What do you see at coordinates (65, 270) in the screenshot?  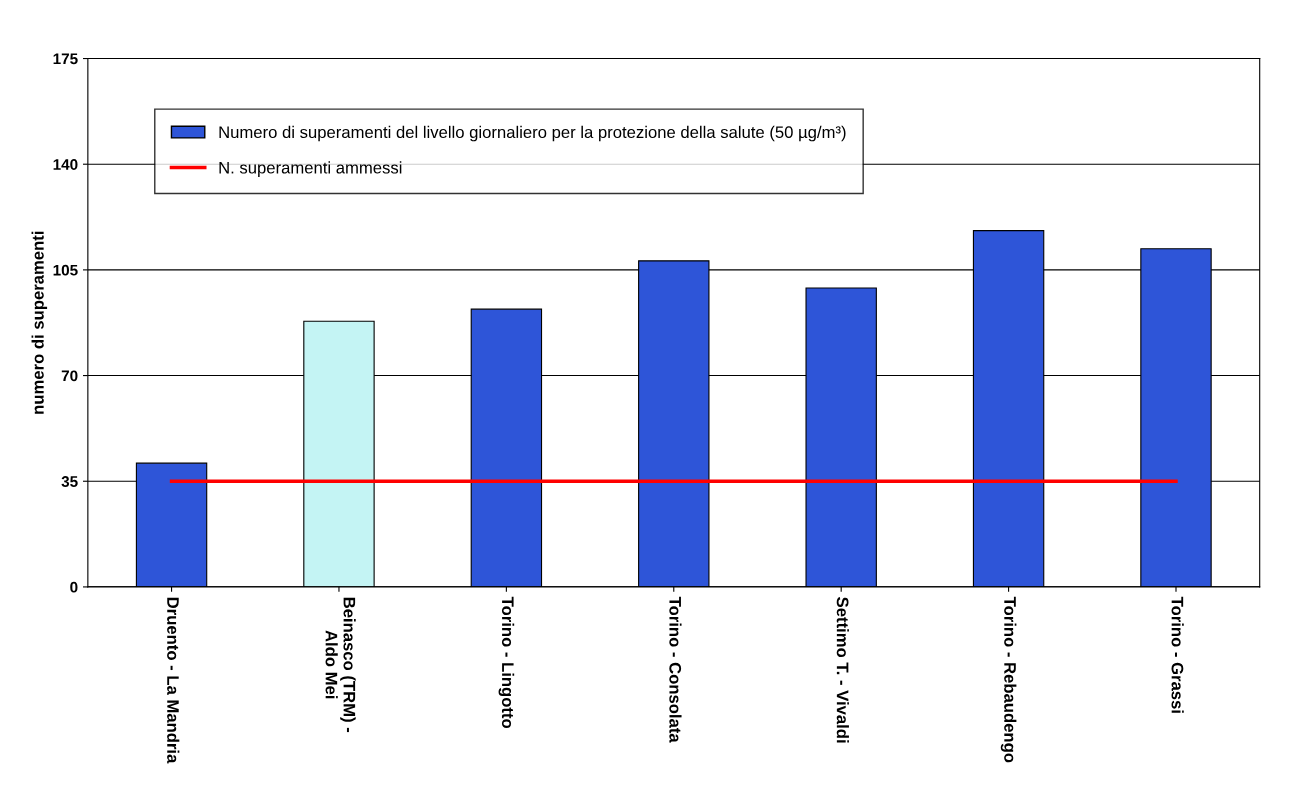 I see `y-tick-label: 105` at bounding box center [65, 270].